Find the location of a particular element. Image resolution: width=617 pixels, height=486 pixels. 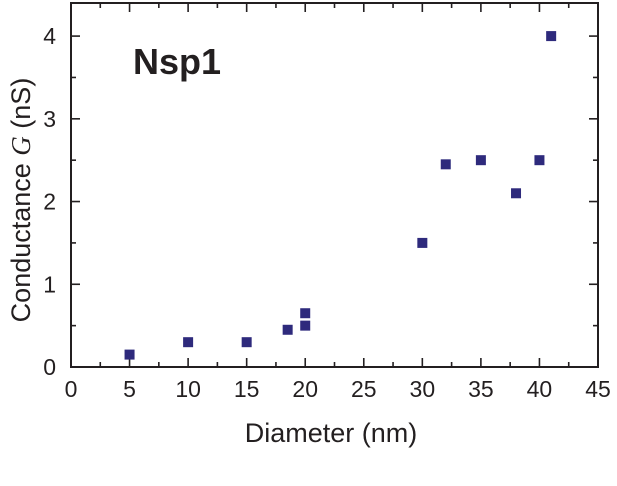

y-tick-label: 1 is located at coordinates (49, 284).